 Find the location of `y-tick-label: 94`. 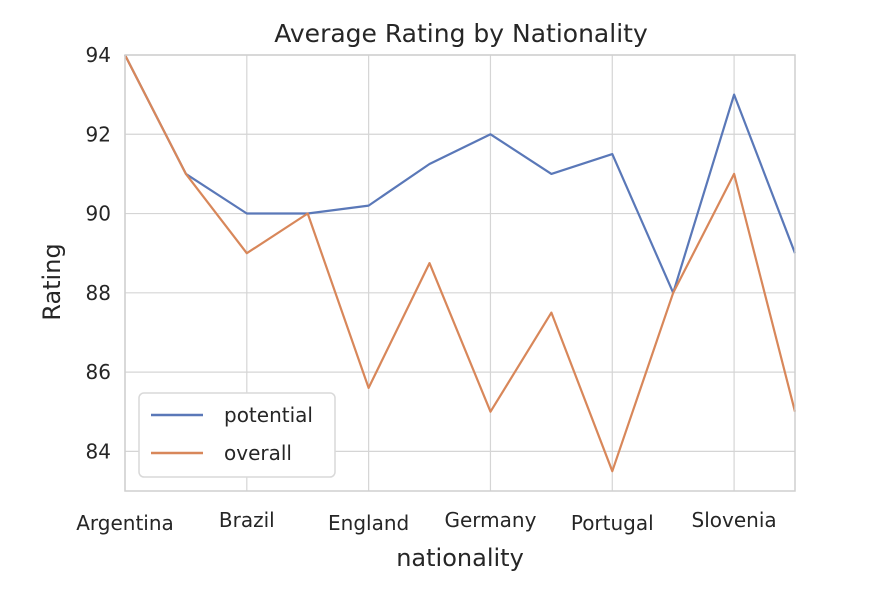

y-tick-label: 94 is located at coordinates (98, 55).